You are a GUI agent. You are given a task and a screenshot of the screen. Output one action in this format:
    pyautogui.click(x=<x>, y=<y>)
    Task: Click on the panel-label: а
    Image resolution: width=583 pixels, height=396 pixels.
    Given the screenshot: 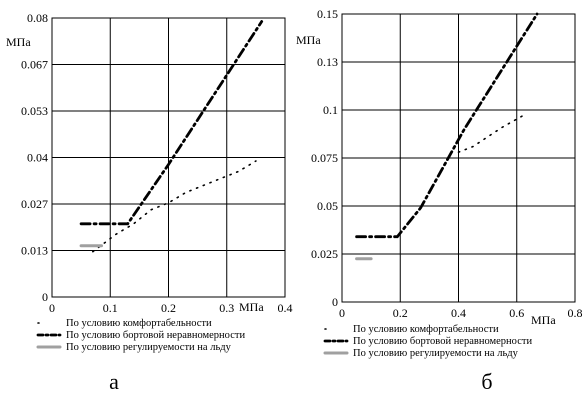 What is the action you would take?
    pyautogui.click(x=114, y=381)
    